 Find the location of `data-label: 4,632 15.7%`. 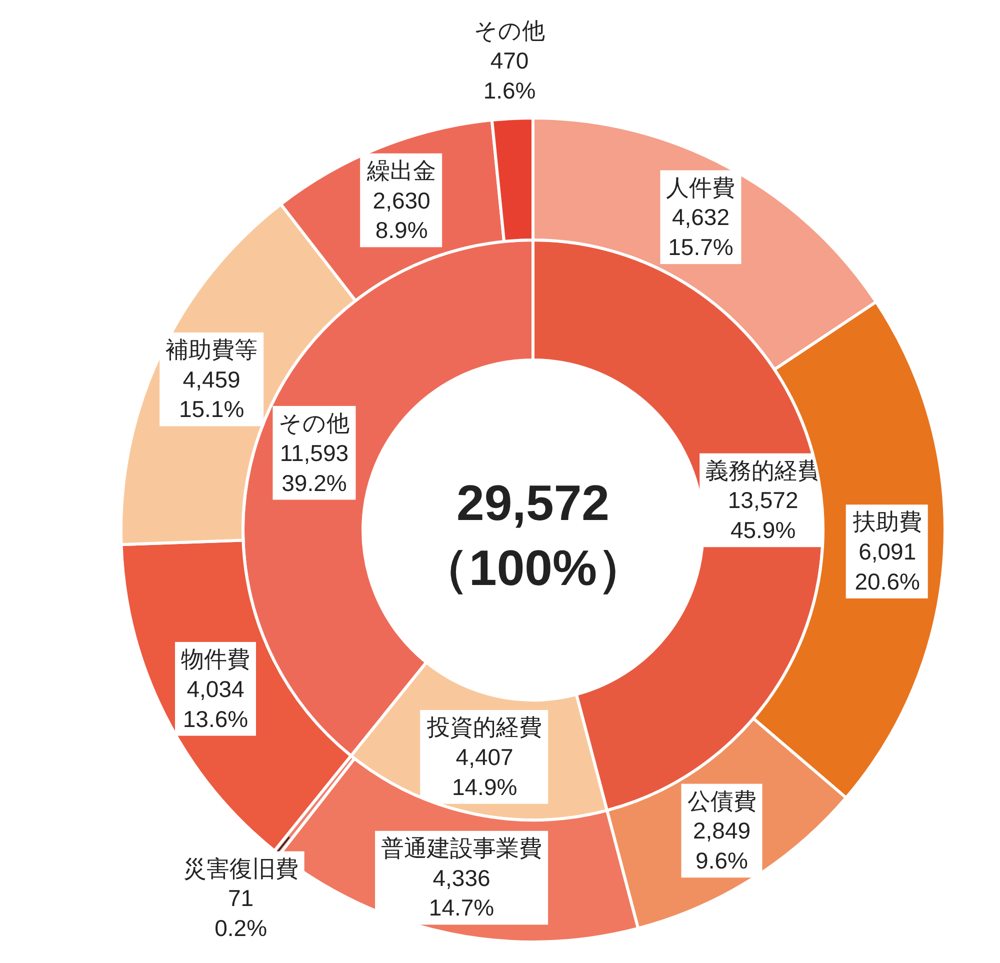

data-label: 4,632 15.7% is located at coordinates (701, 232).